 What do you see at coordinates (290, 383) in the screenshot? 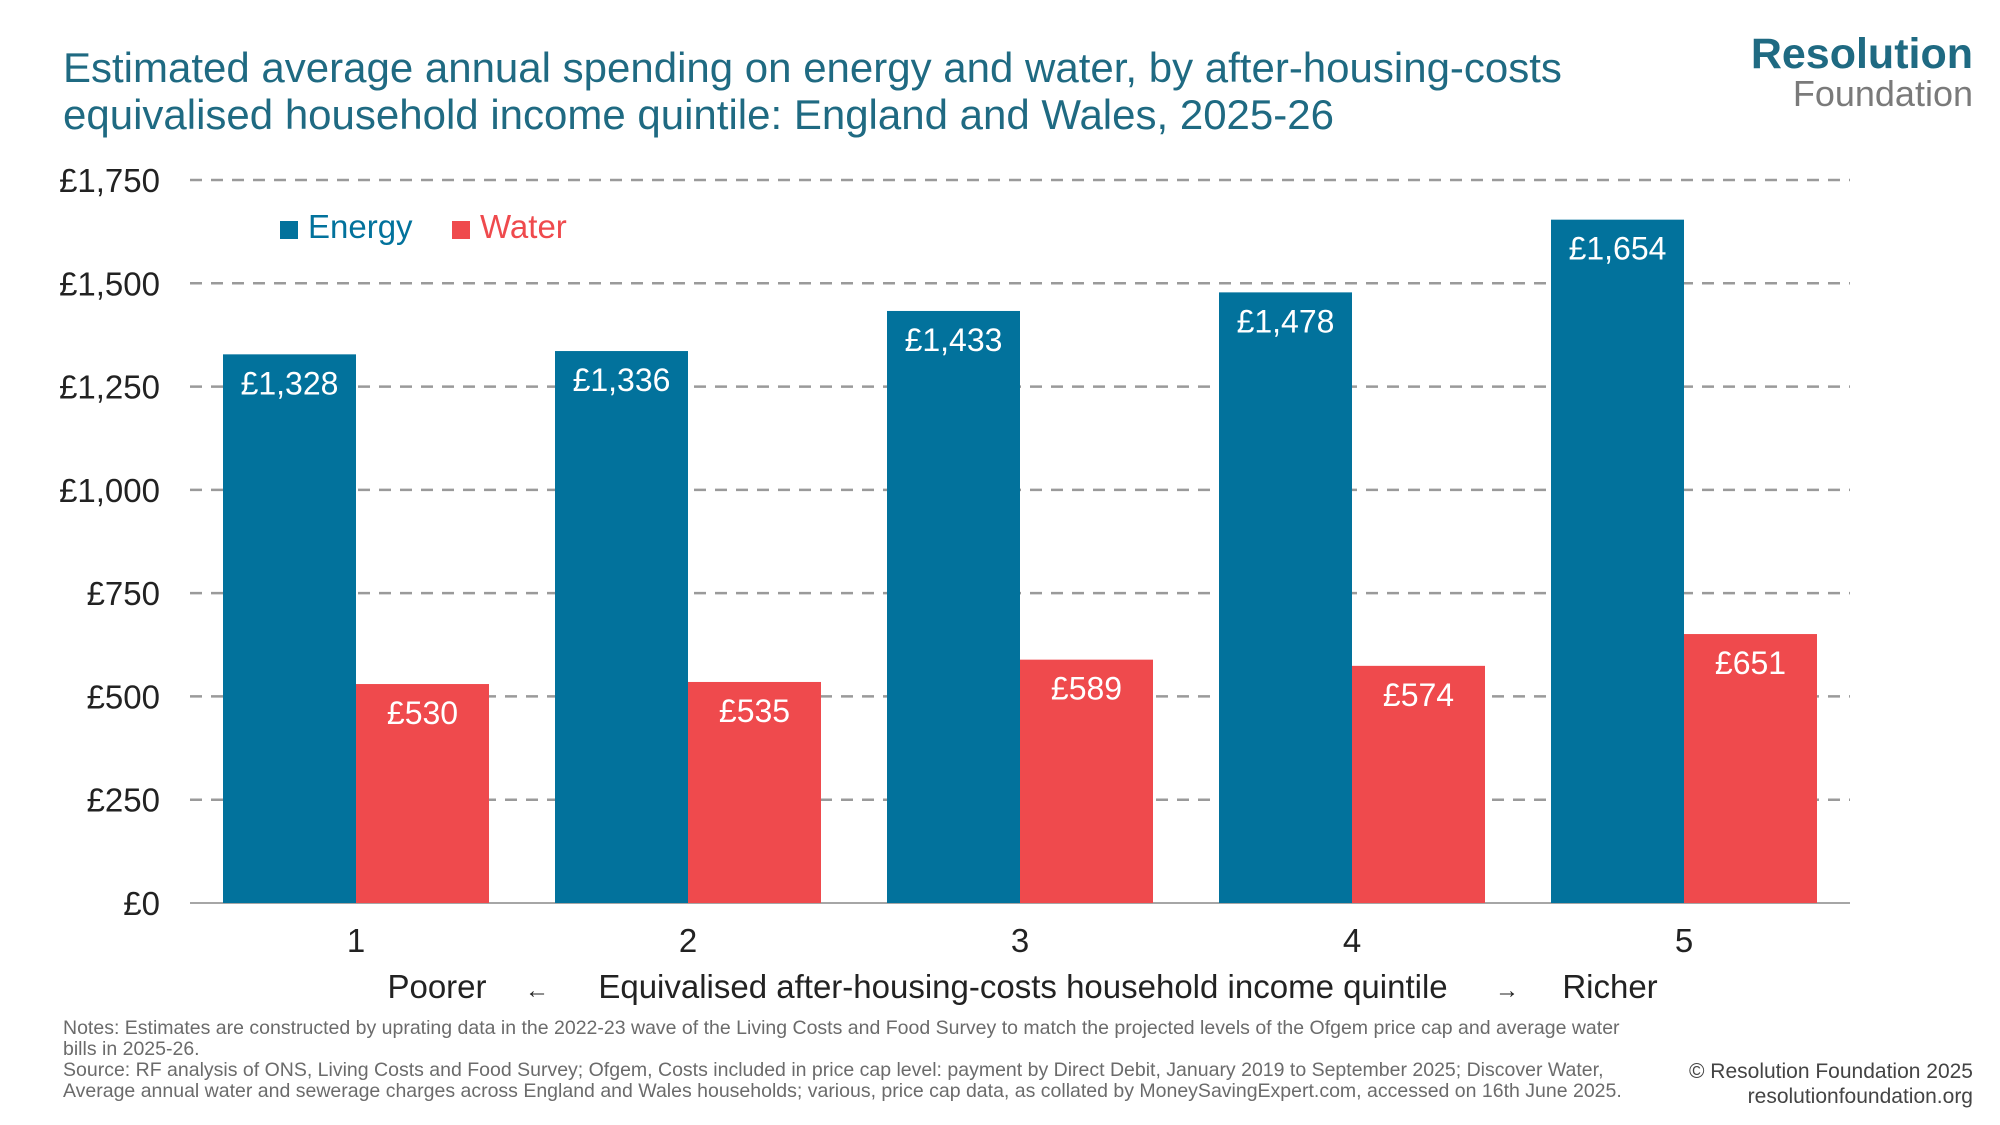
I see `data-label-energy-1: £1,328` at bounding box center [290, 383].